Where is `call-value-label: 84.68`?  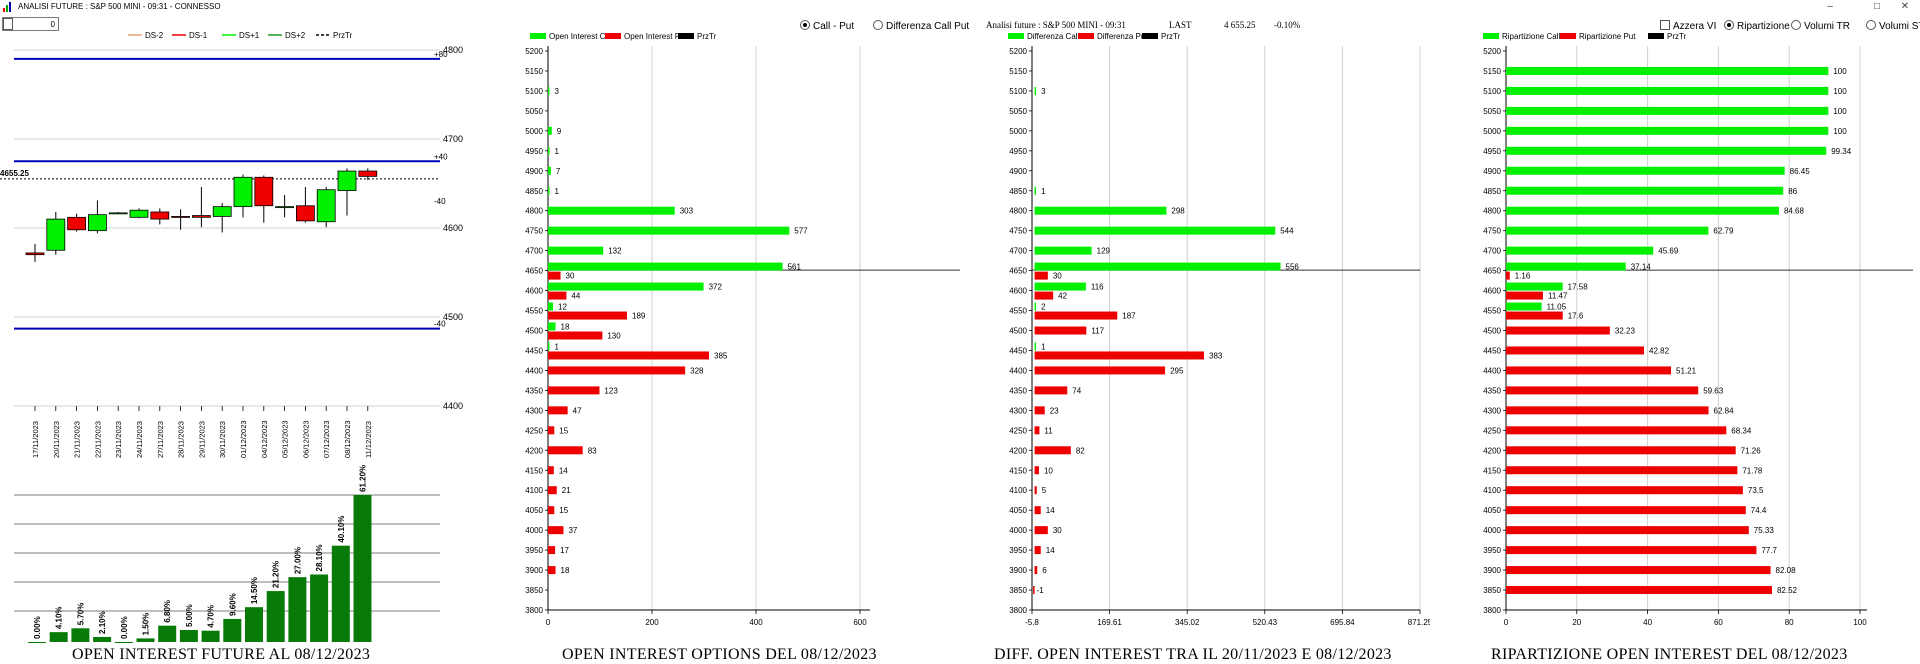
call-value-label: 84.68 is located at coordinates (1794, 211).